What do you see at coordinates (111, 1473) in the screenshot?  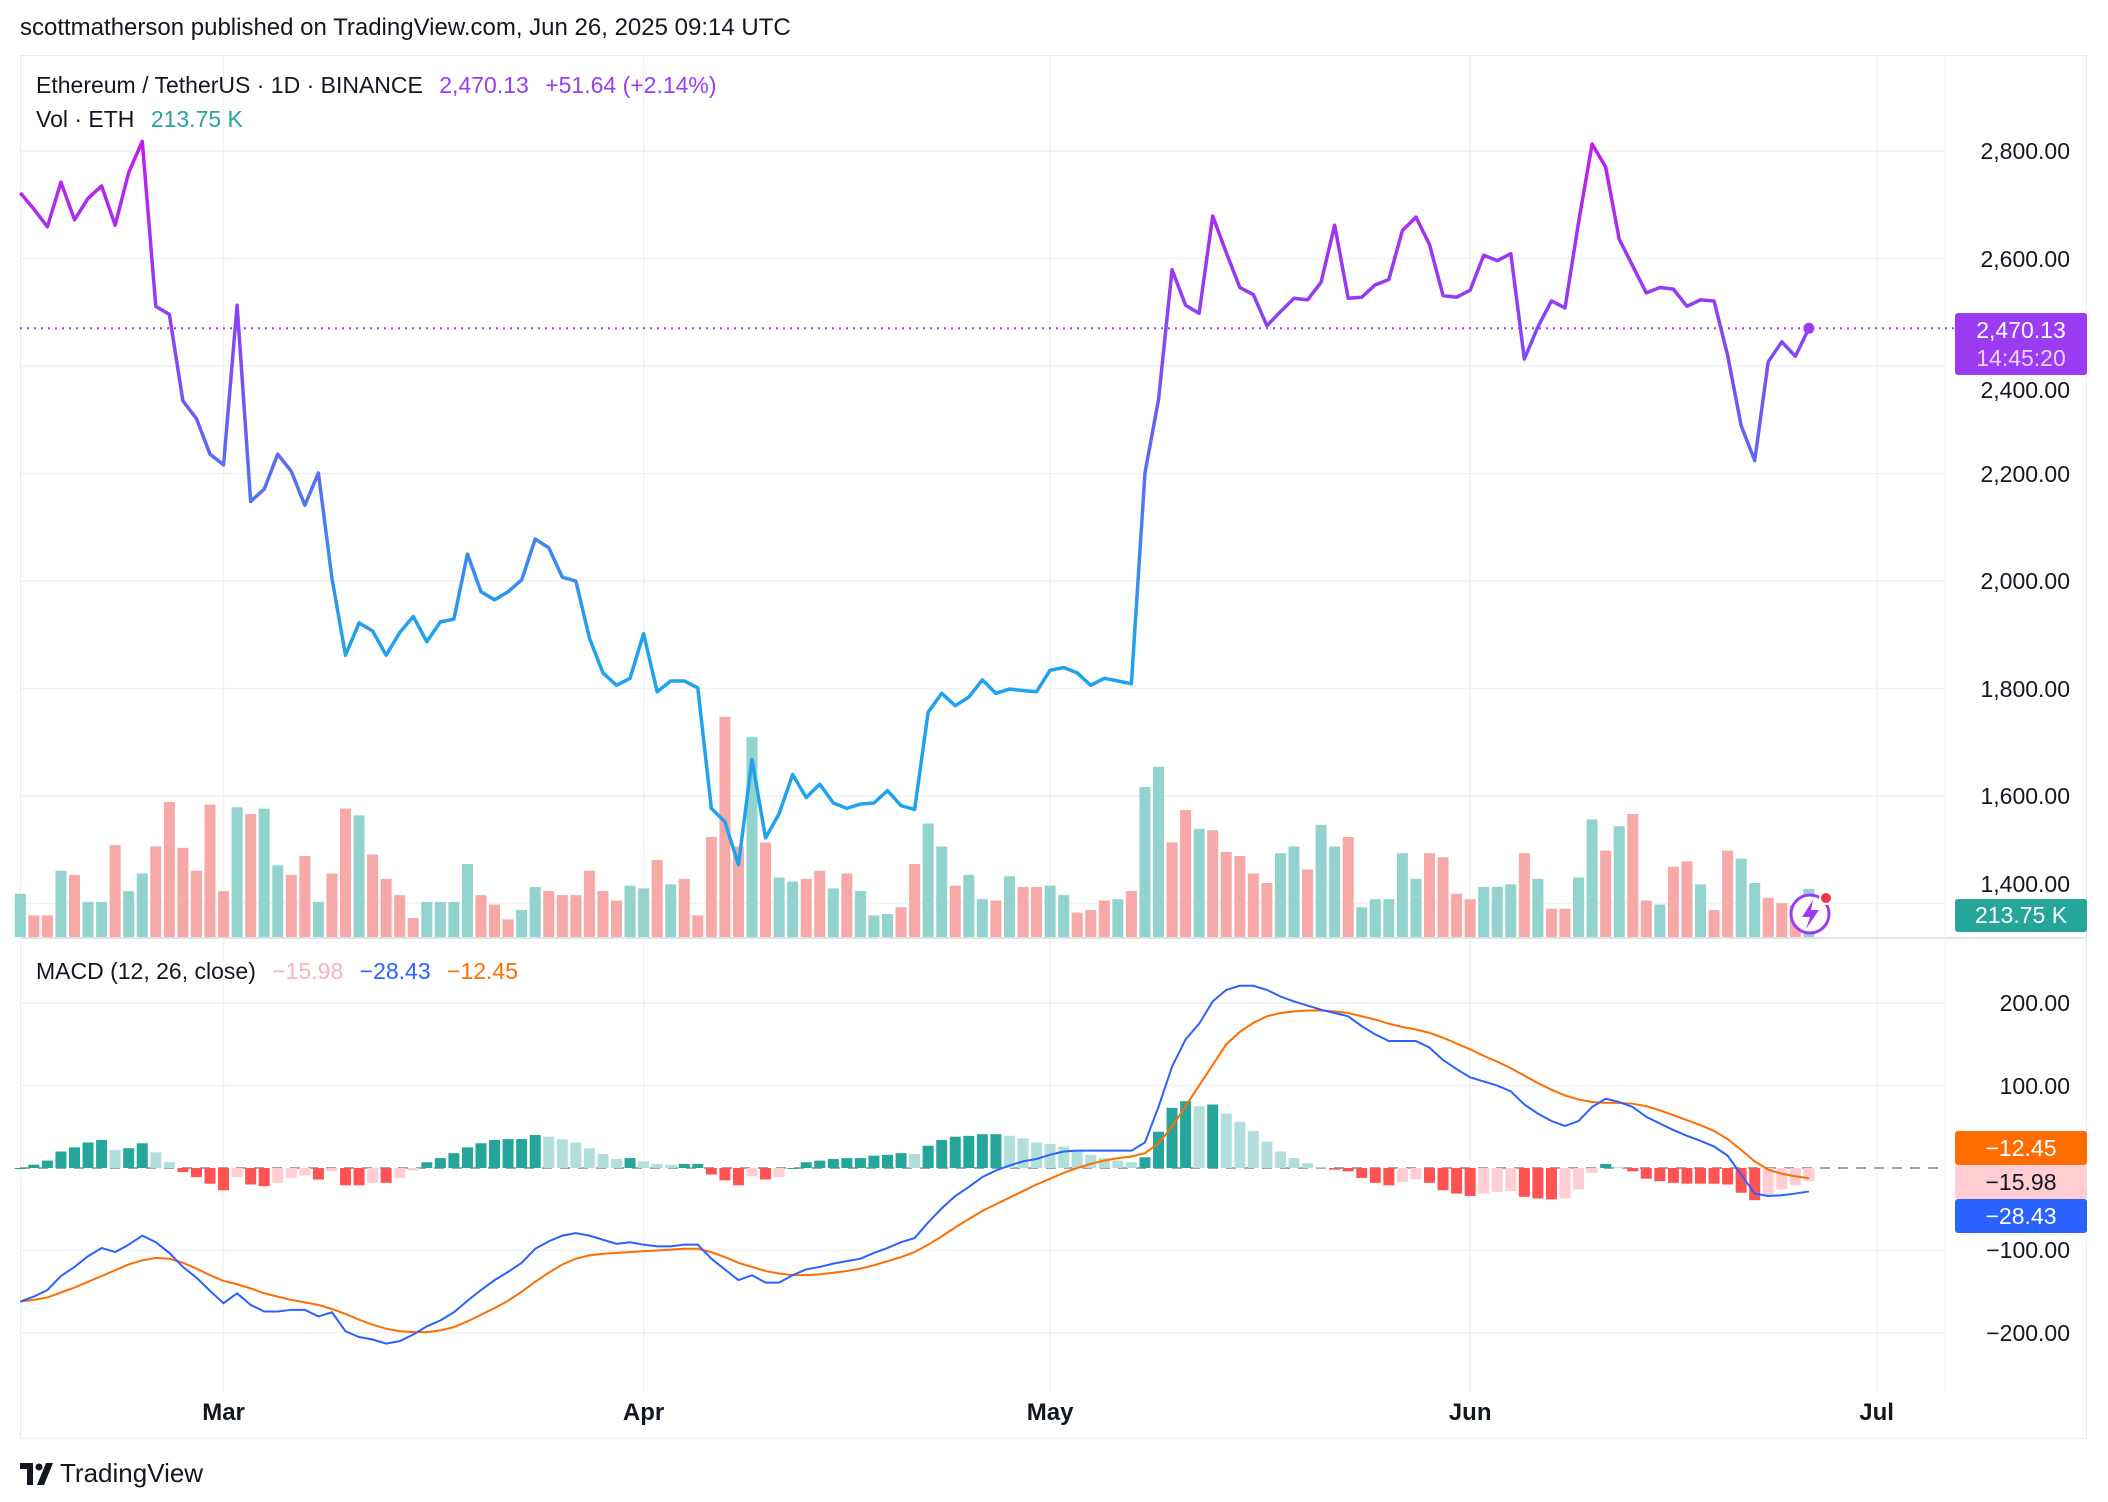 I see `tradingview-logo: TradingView` at bounding box center [111, 1473].